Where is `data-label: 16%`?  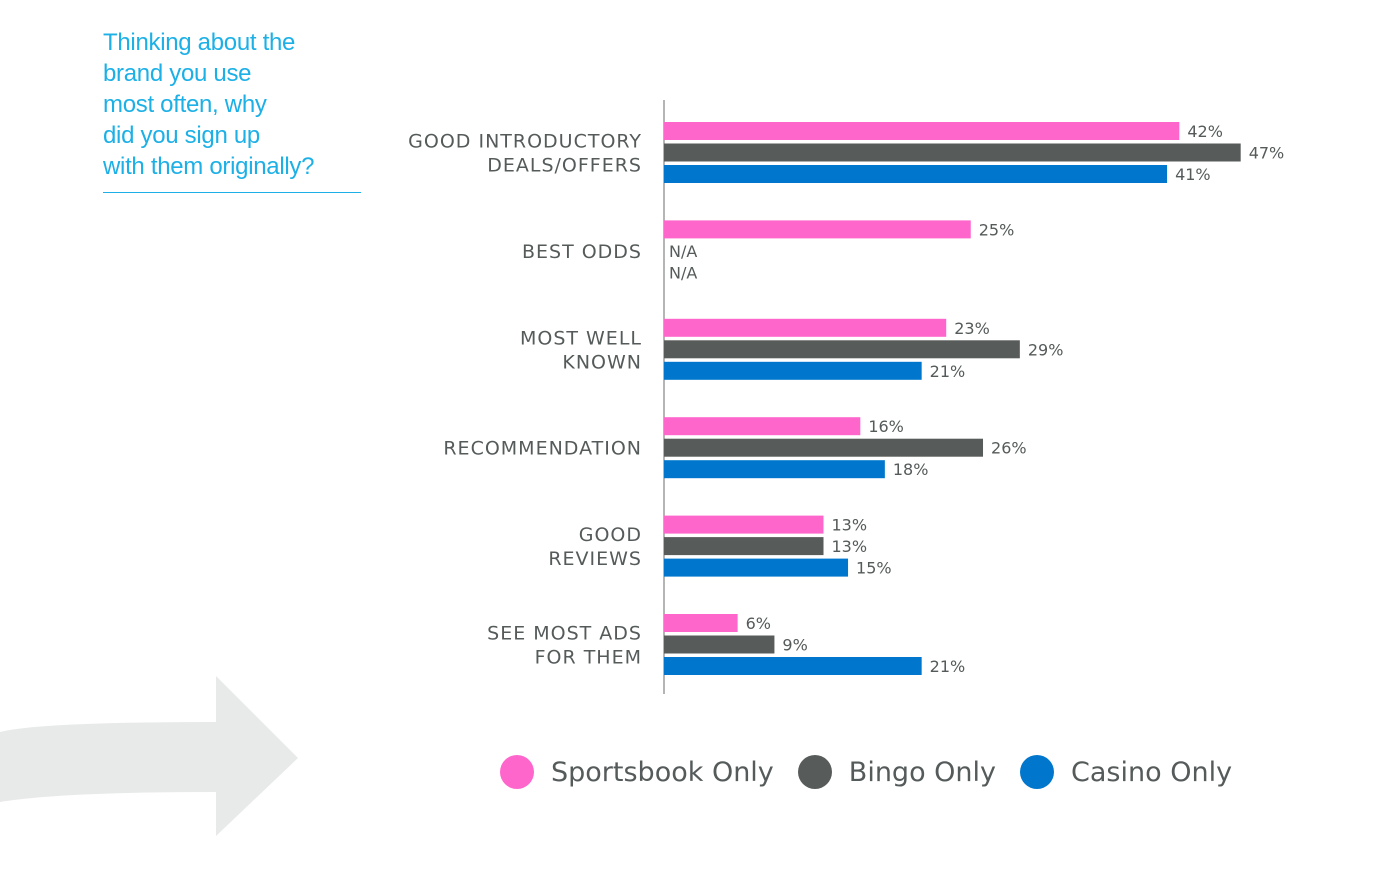
data-label: 16% is located at coordinates (886, 426).